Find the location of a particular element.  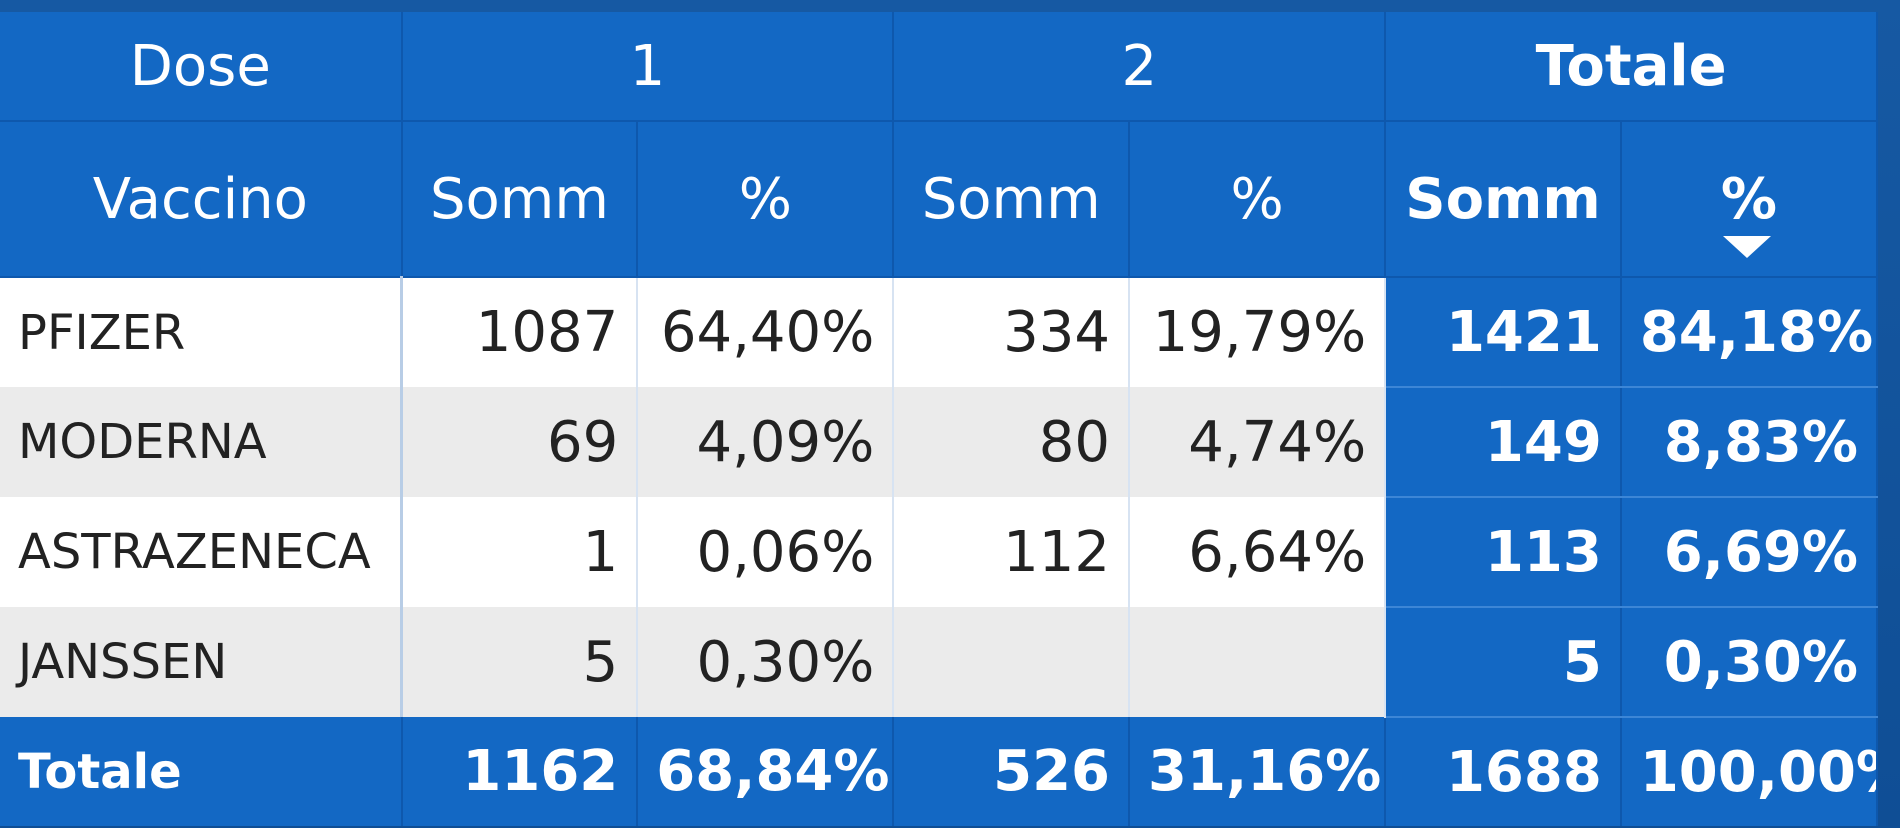

group-header-totale: Totale is located at coordinates (1631, 67).